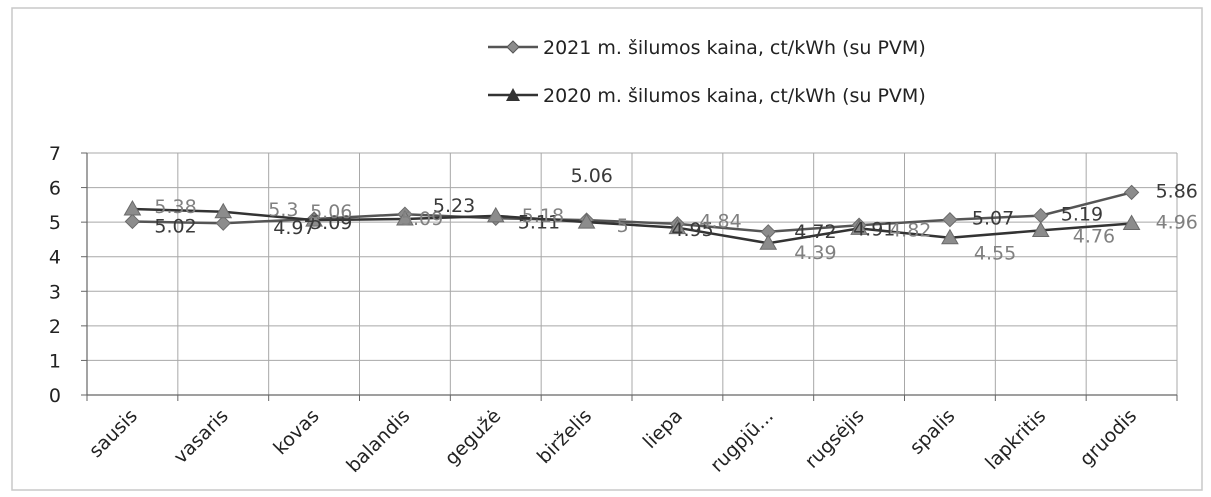 The image size is (1211, 497). What do you see at coordinates (910, 230) in the screenshot?
I see `data-label: 4.82` at bounding box center [910, 230].